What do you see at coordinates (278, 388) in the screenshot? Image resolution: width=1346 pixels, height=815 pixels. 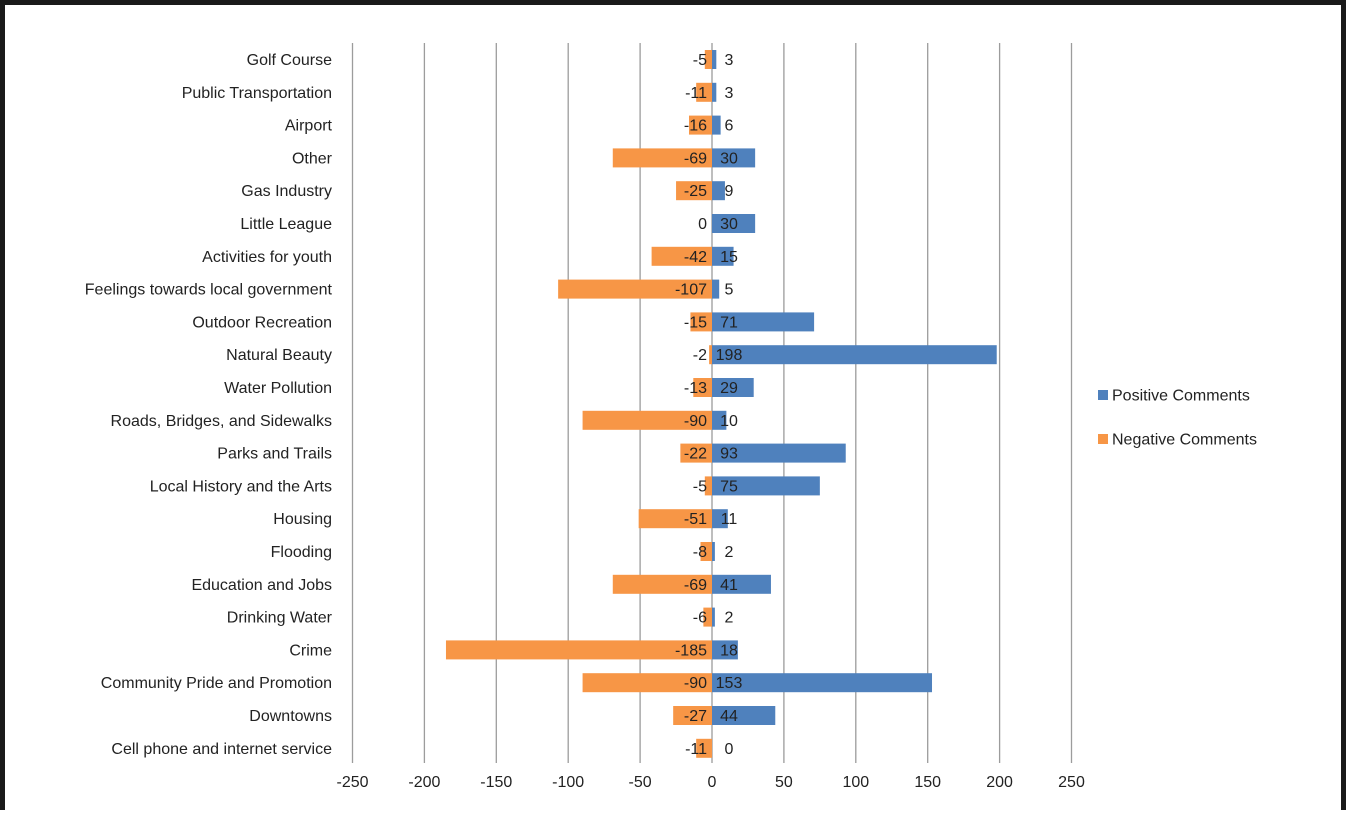 I see `category-label: Water Pollution` at bounding box center [278, 388].